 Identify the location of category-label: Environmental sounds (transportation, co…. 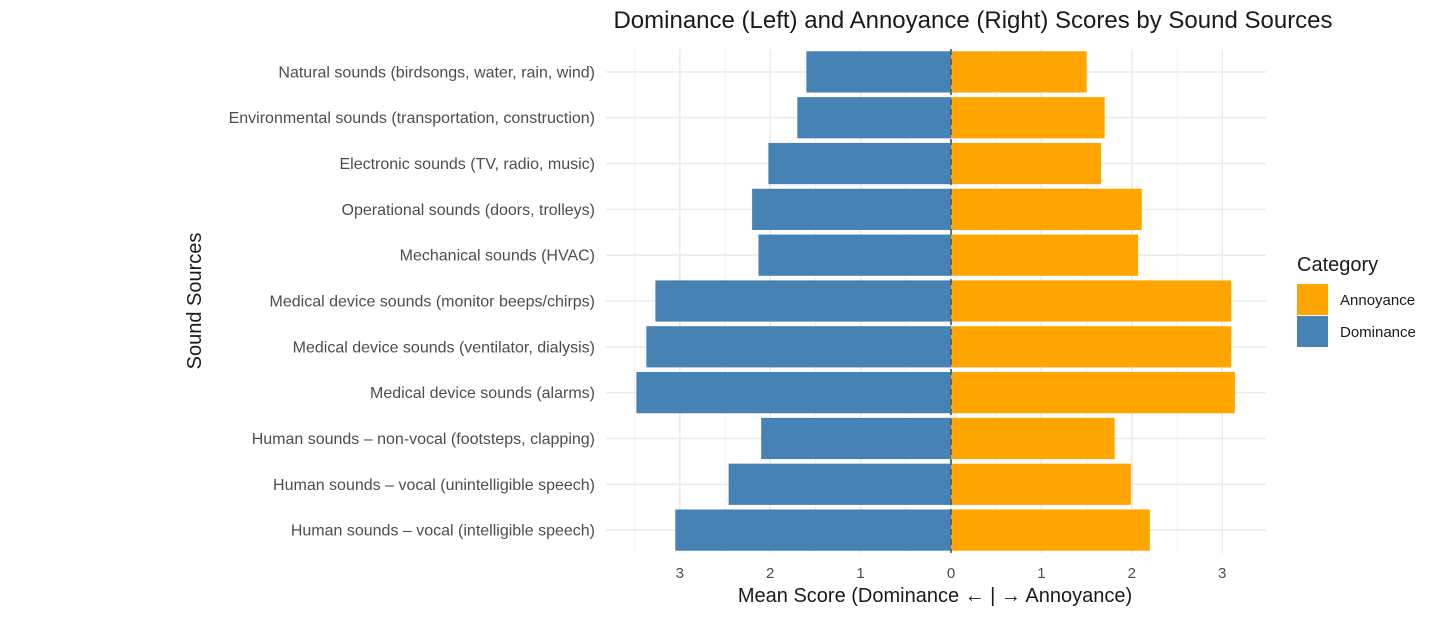
(412, 118).